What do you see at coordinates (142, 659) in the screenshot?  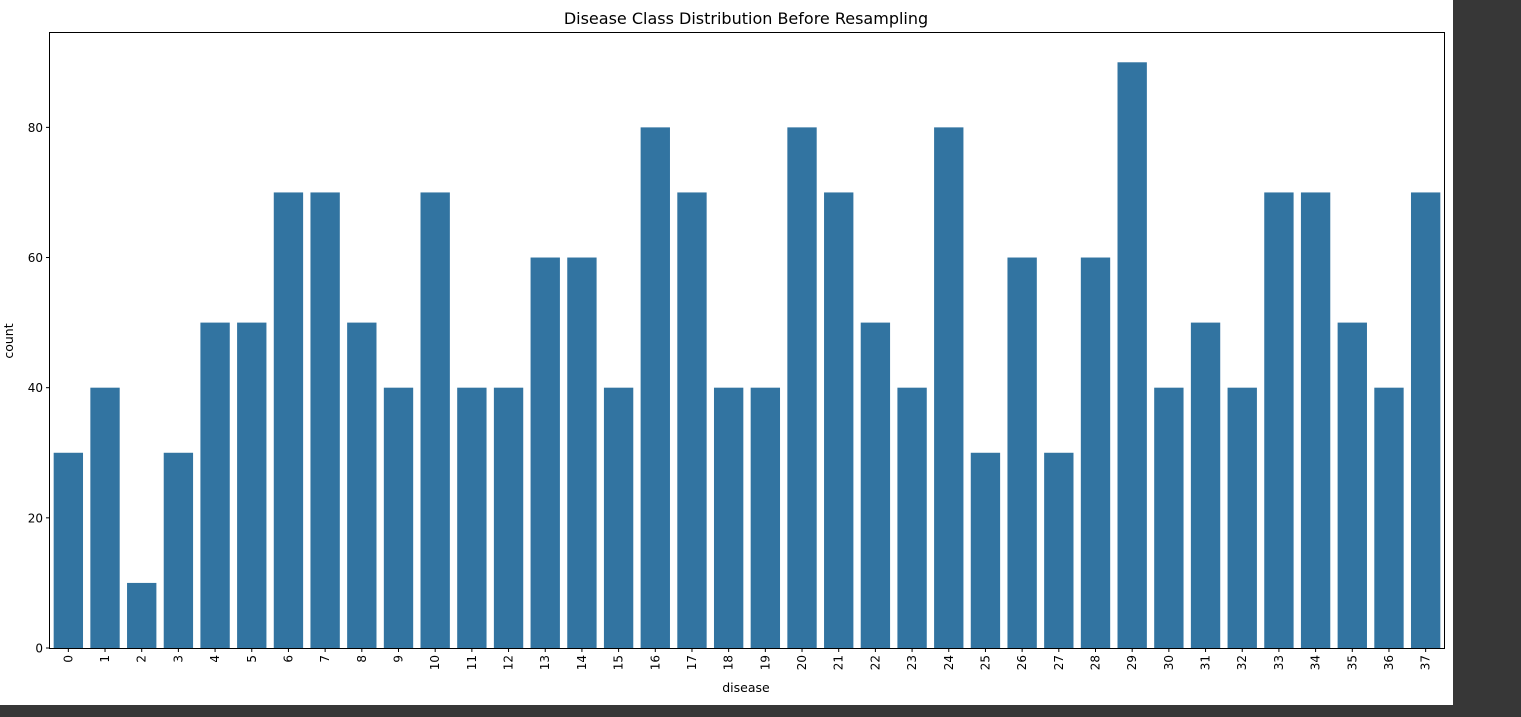 I see `x-tick-label-2: 2` at bounding box center [142, 659].